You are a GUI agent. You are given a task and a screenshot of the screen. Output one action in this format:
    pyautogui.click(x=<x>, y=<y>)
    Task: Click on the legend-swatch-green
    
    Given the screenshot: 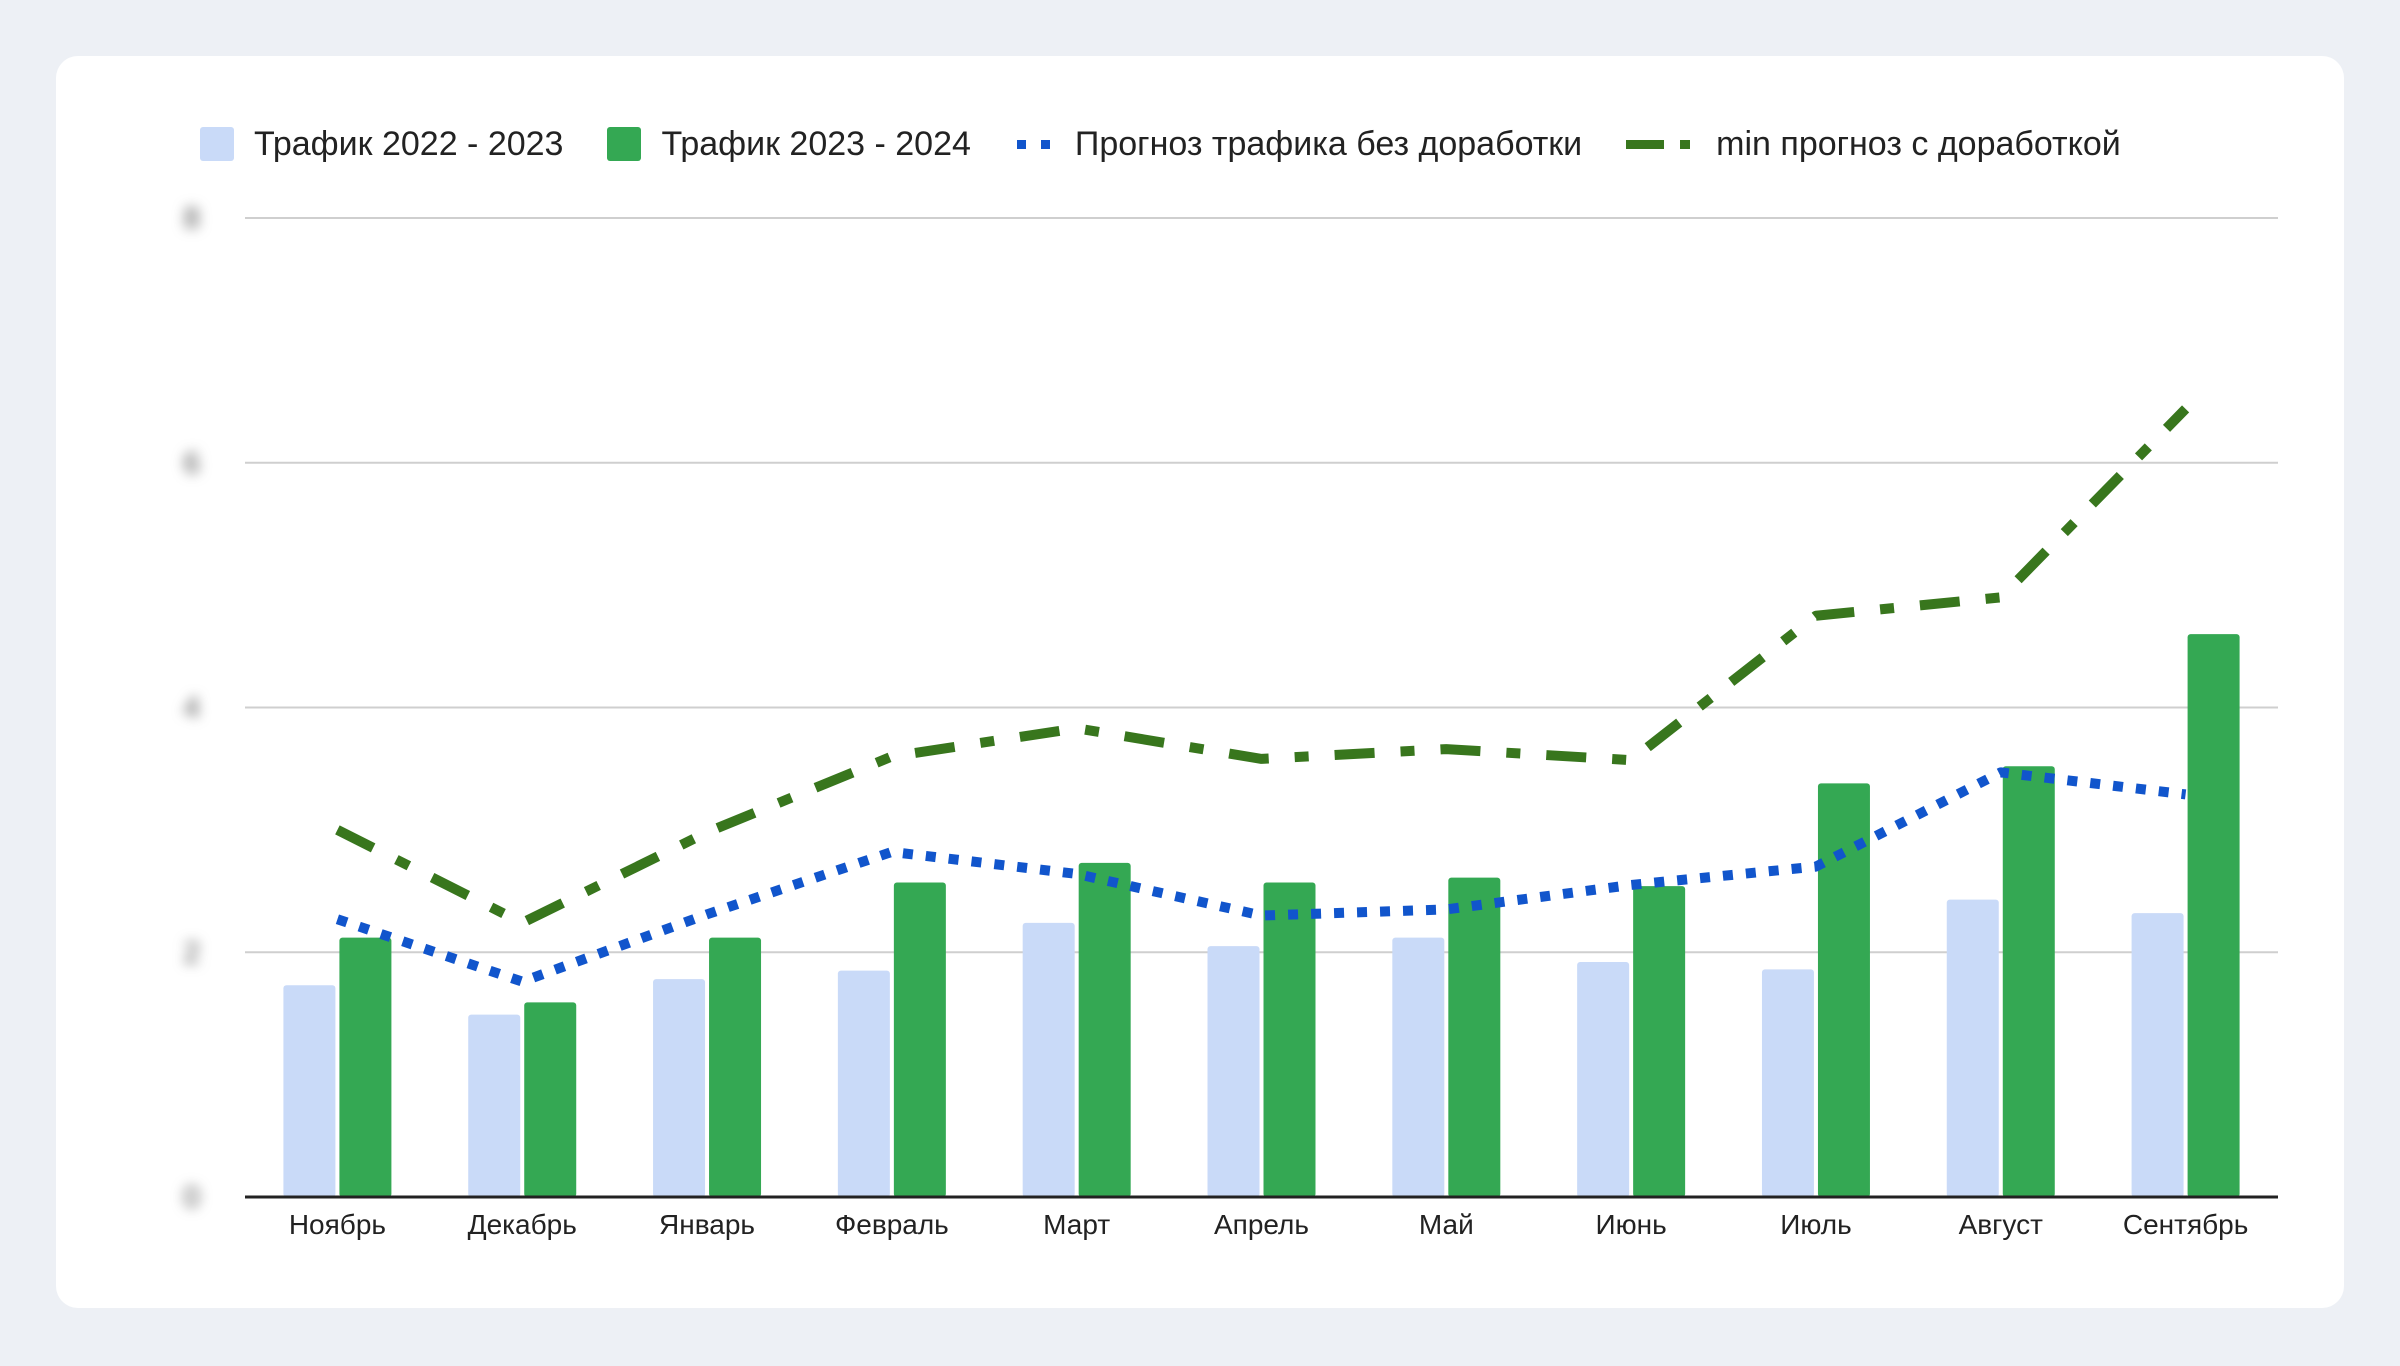 What is the action you would take?
    pyautogui.click(x=624, y=144)
    